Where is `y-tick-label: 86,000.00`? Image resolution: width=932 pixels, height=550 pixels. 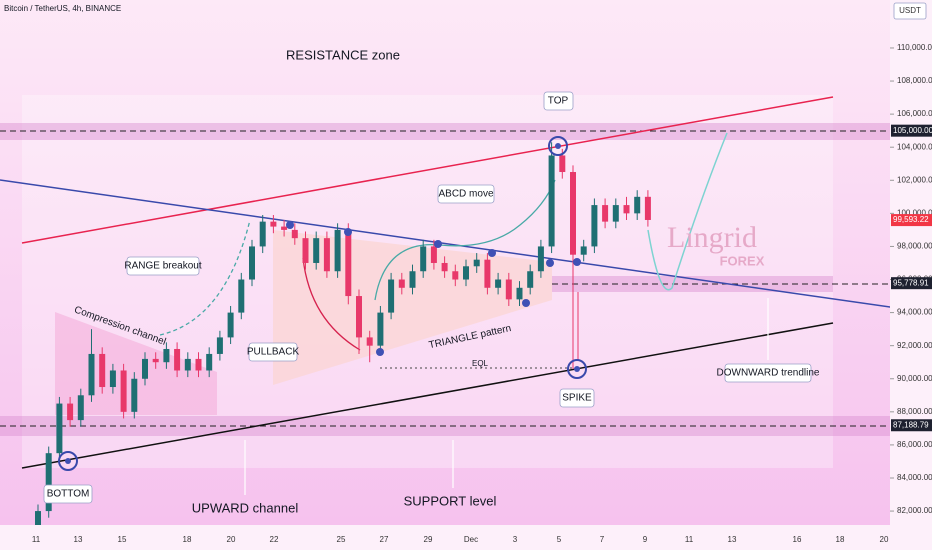
y-tick-label: 86,000.00 is located at coordinates (914, 444).